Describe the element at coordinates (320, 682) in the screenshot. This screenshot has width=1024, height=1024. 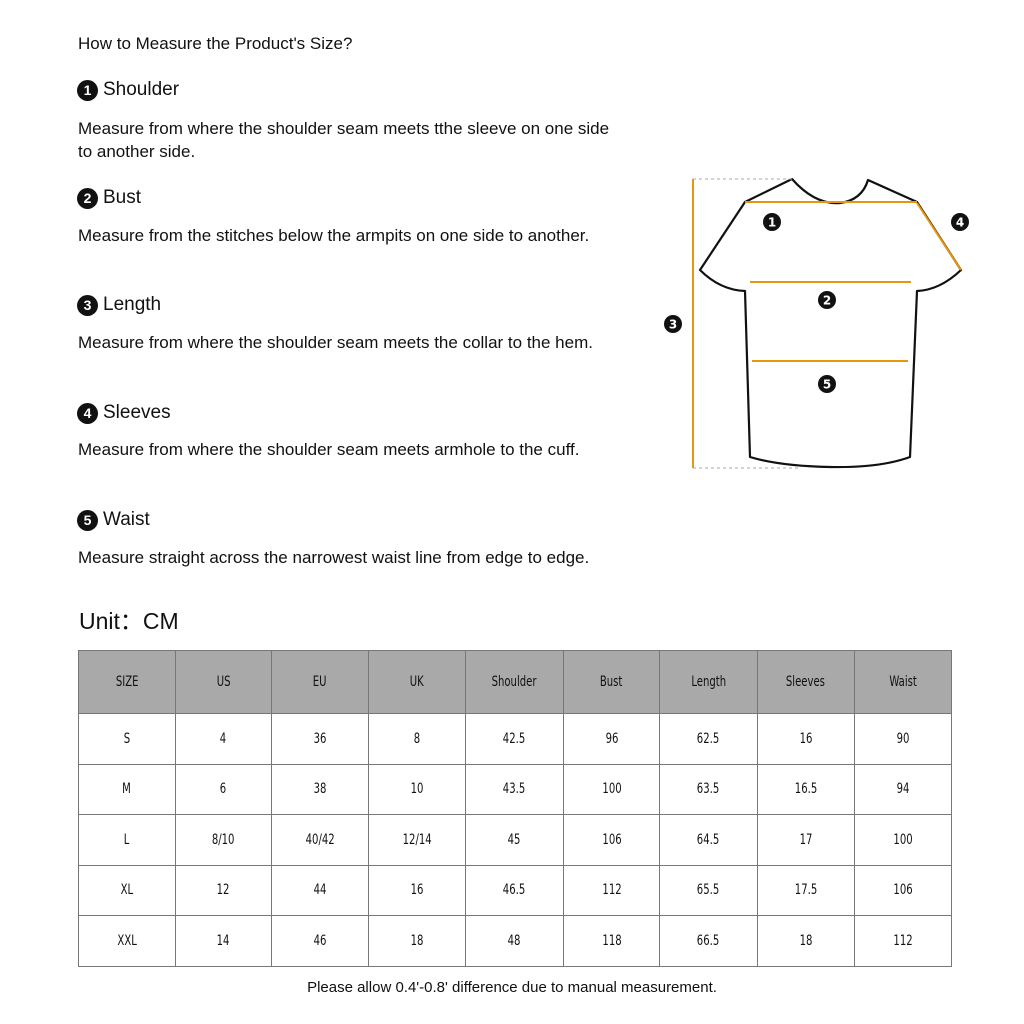
I see `column-header: EU` at that location.